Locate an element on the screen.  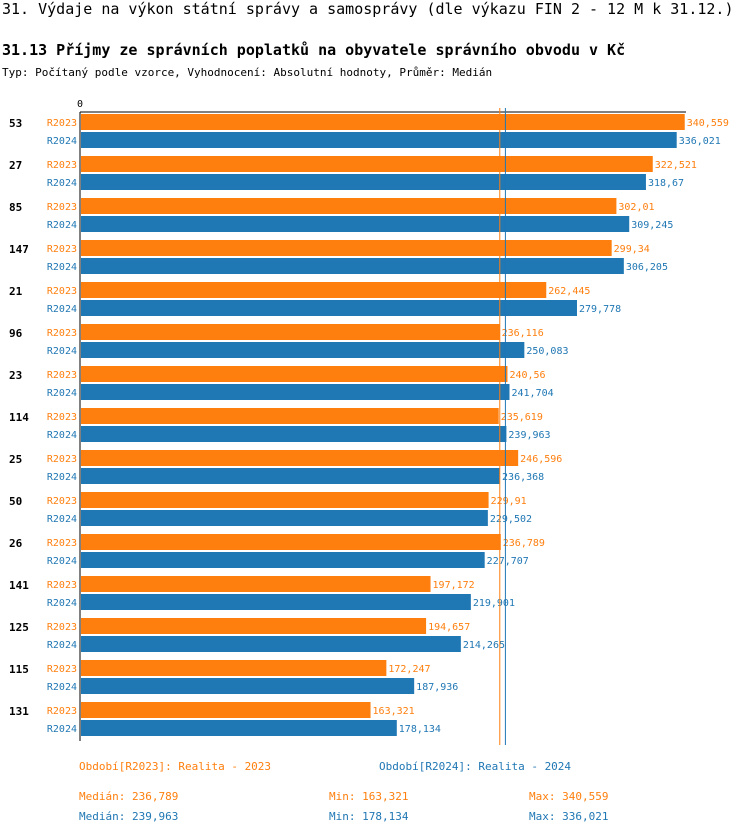
value-label: 214,265 is located at coordinates (484, 645).